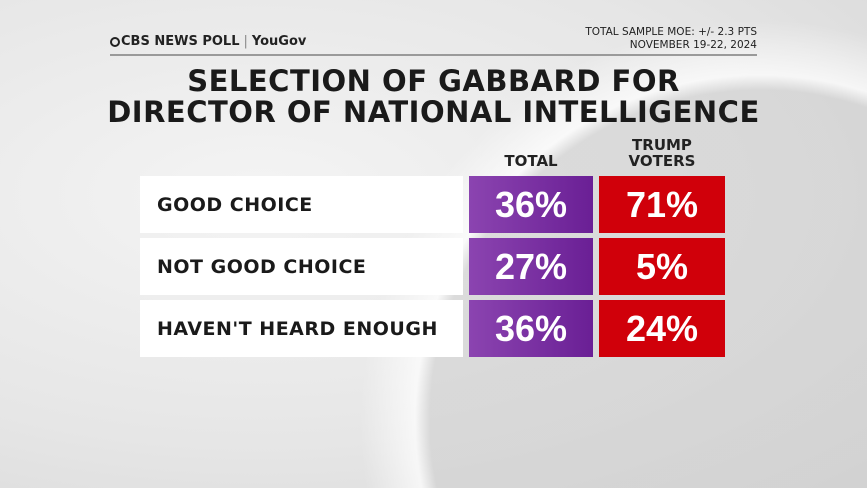  I want to click on value-cell-trump-voters: 5%, so click(662, 266).